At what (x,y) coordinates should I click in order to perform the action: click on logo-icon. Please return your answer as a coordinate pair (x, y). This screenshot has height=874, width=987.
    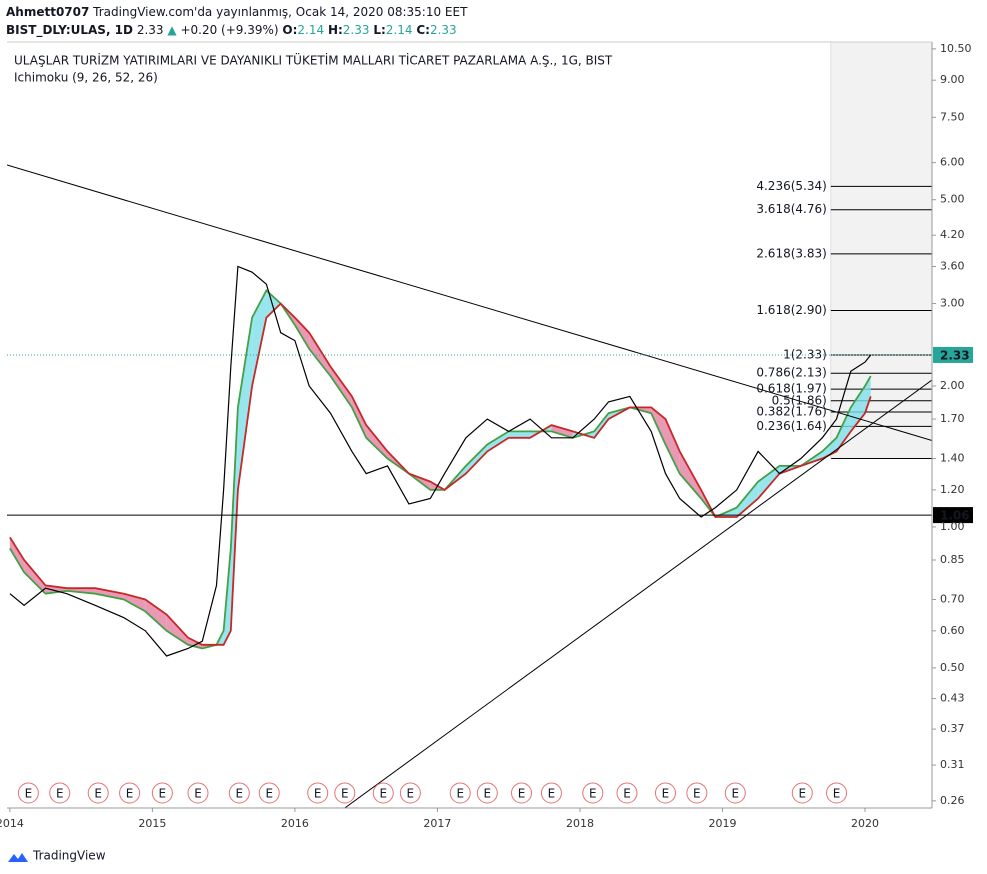
    Looking at the image, I should click on (18, 857).